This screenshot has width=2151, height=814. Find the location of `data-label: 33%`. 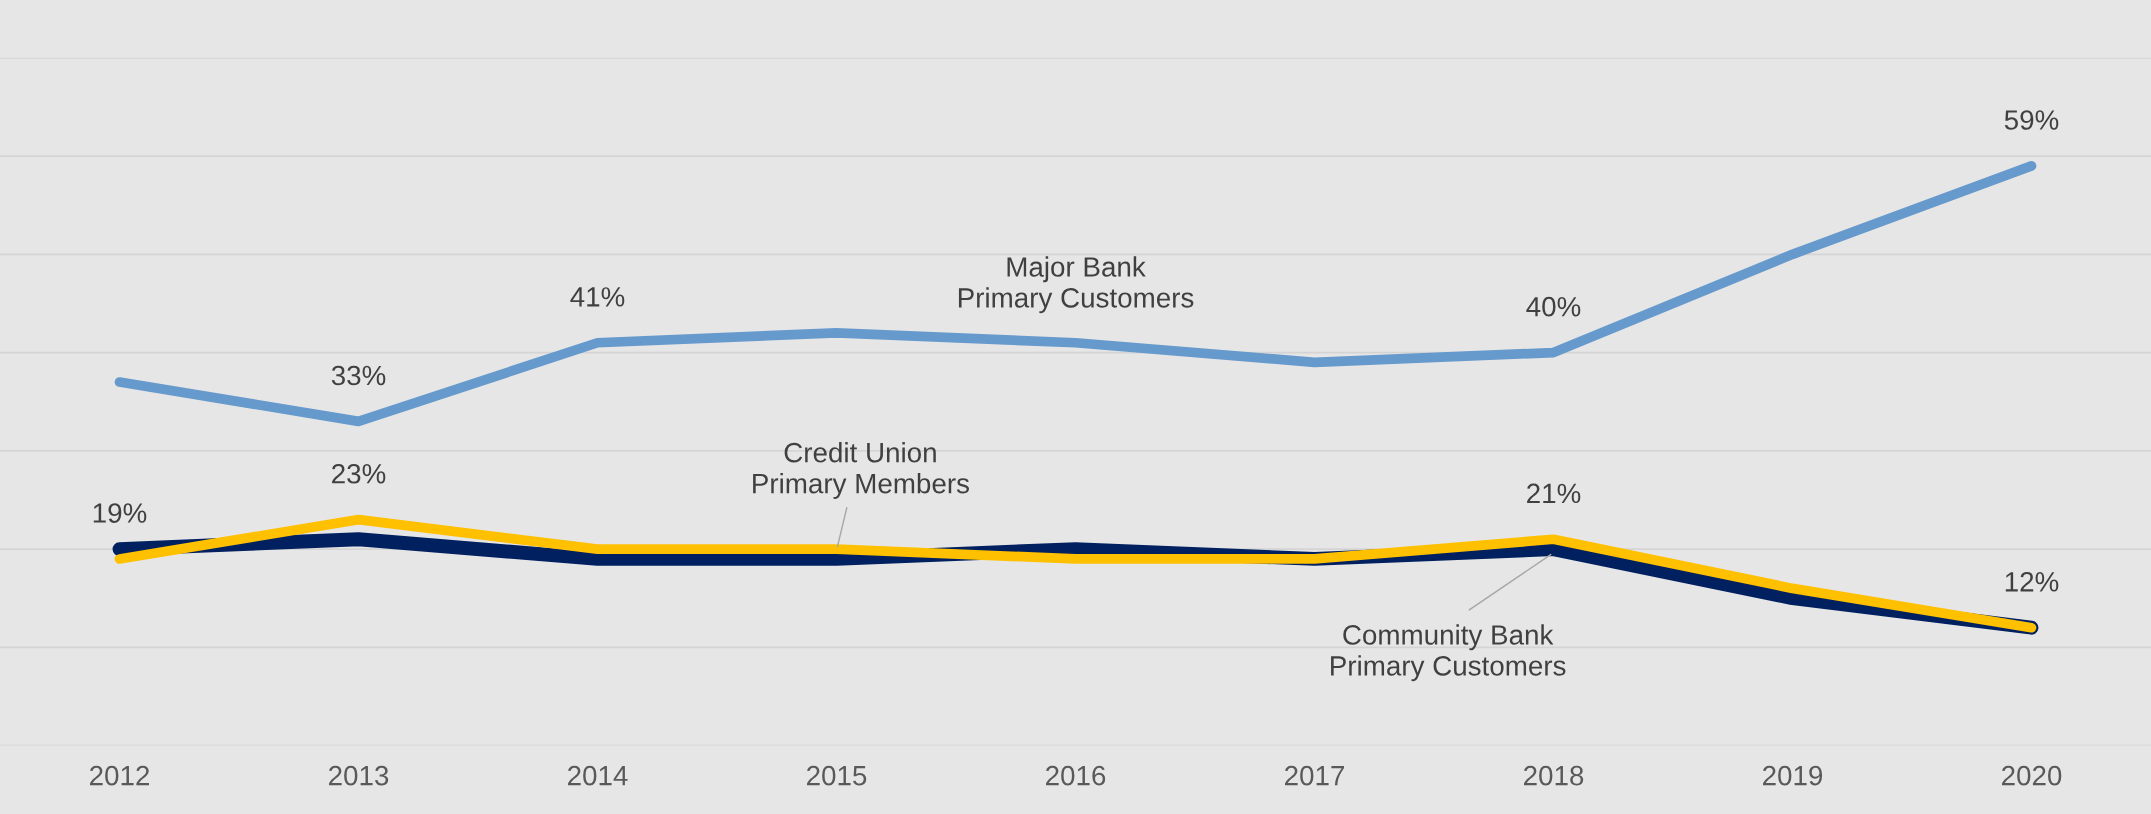

data-label: 33% is located at coordinates (358, 375).